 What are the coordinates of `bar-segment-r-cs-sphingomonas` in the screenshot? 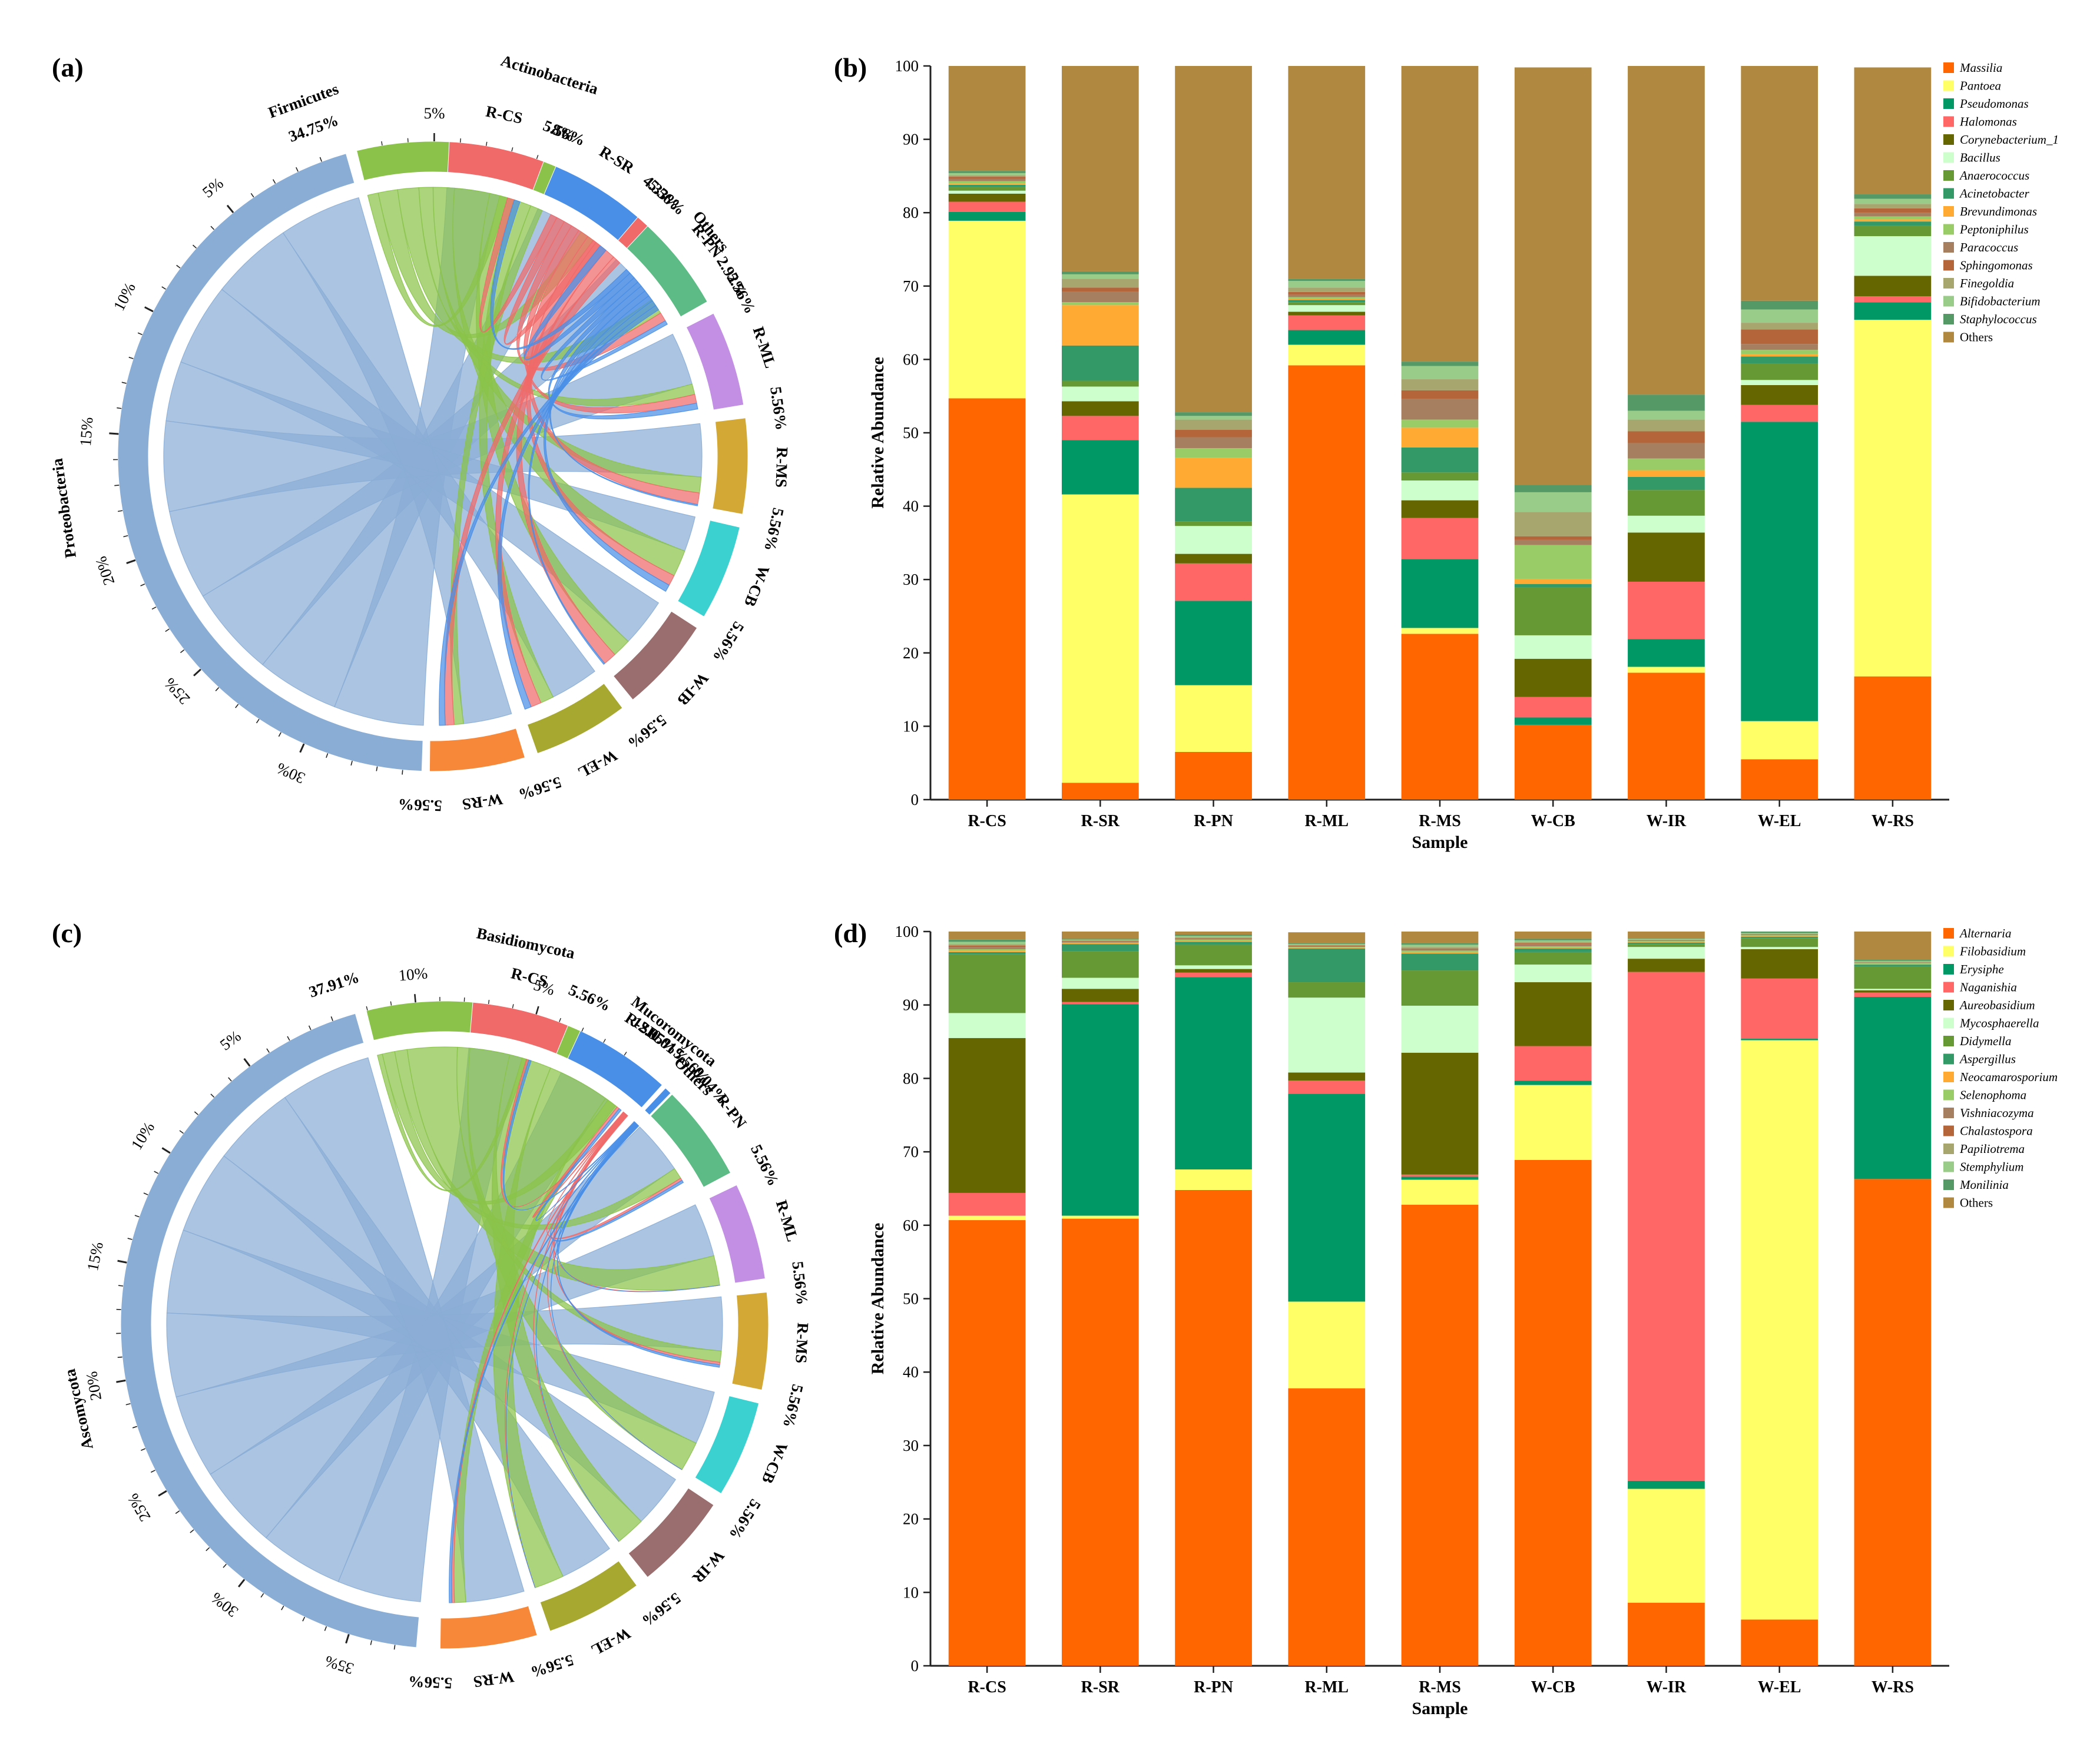 It's located at (987, 178).